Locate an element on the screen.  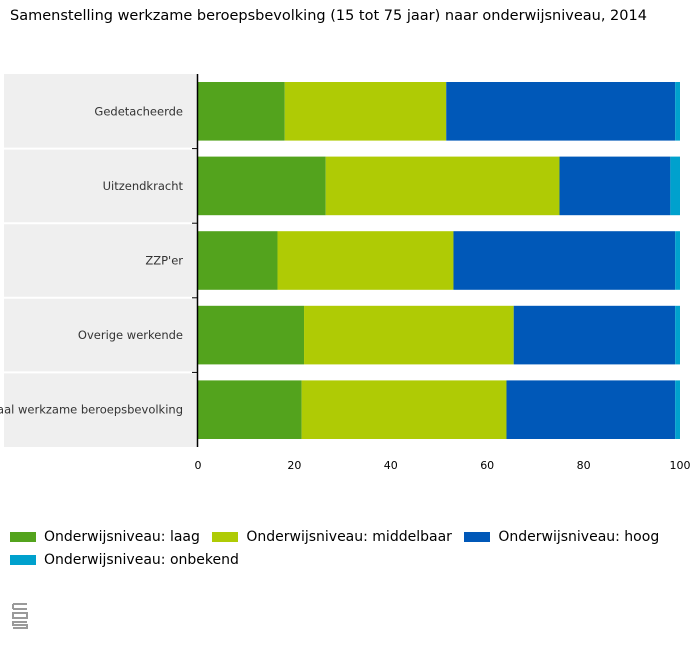
legend-item-onbekend: Onderwijsniveau: onbekend is located at coordinates (124, 560).